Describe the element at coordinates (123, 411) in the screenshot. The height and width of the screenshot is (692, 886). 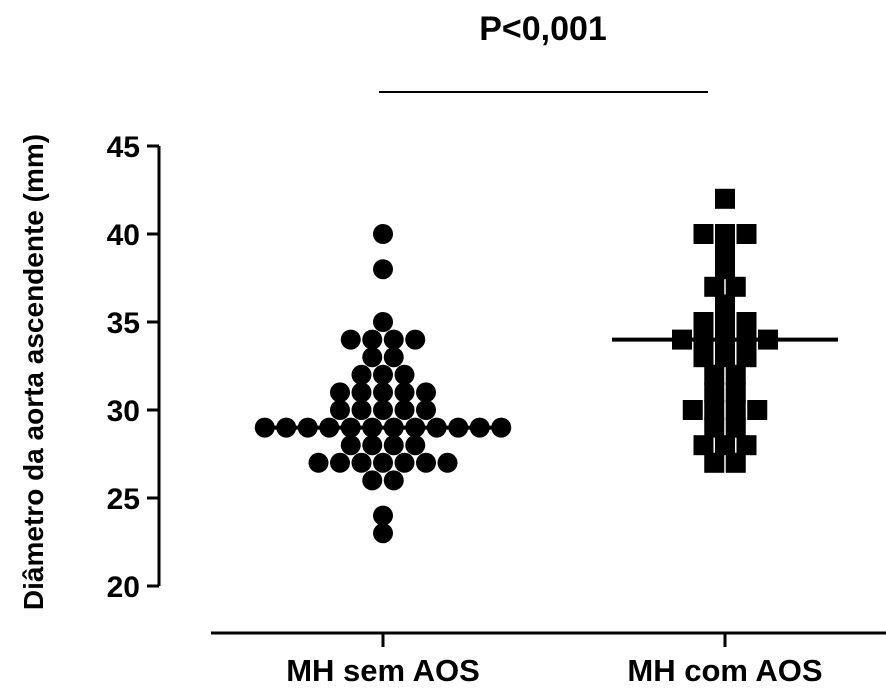
I see `y-tick-label: 30` at that location.